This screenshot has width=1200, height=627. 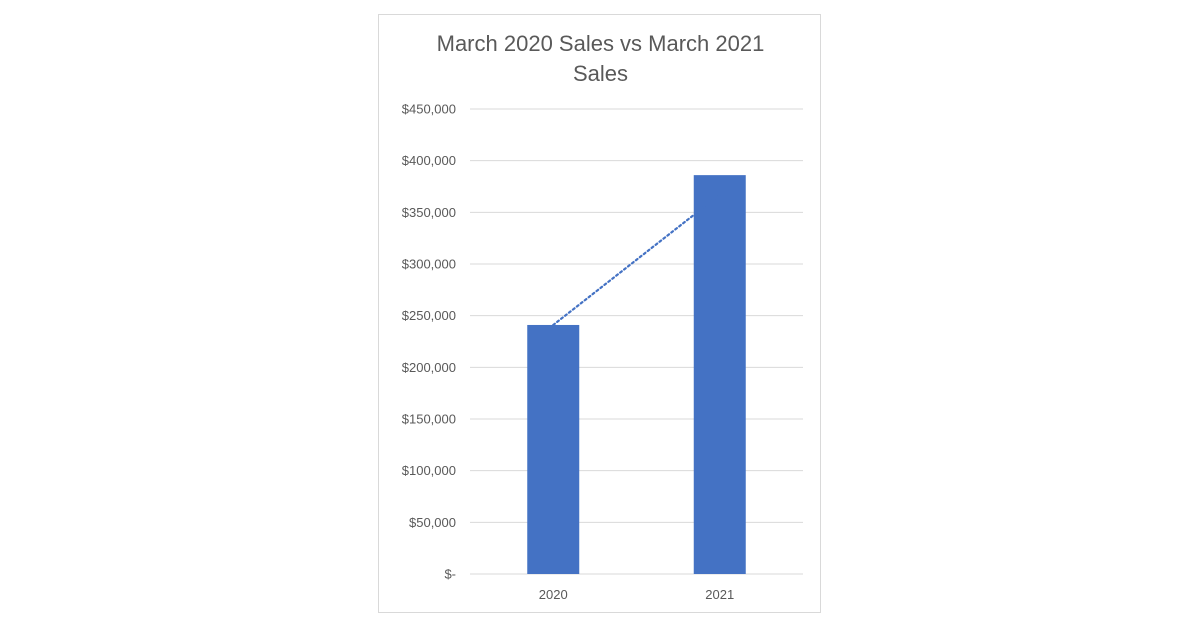 I want to click on x-tick-label: 2021, so click(x=719, y=594).